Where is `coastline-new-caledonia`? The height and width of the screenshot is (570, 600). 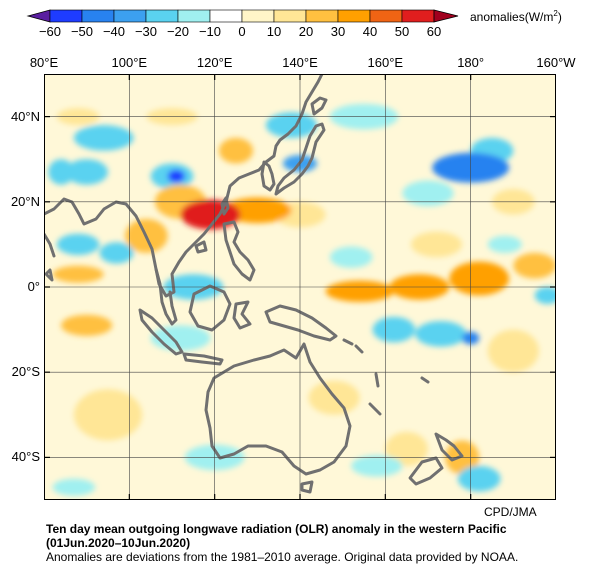 coastline-new-caledonia is located at coordinates (375, 409).